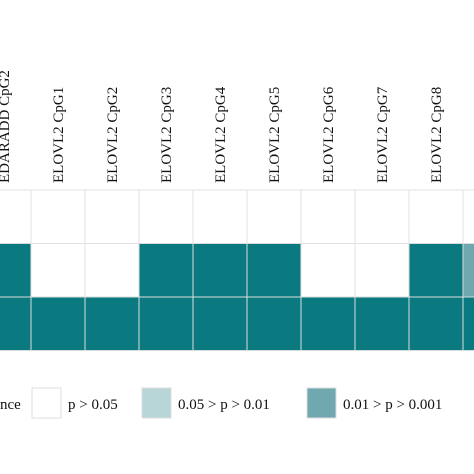  What do you see at coordinates (113, 135) in the screenshot?
I see `column-label: ELOVL2 CpG2` at bounding box center [113, 135].